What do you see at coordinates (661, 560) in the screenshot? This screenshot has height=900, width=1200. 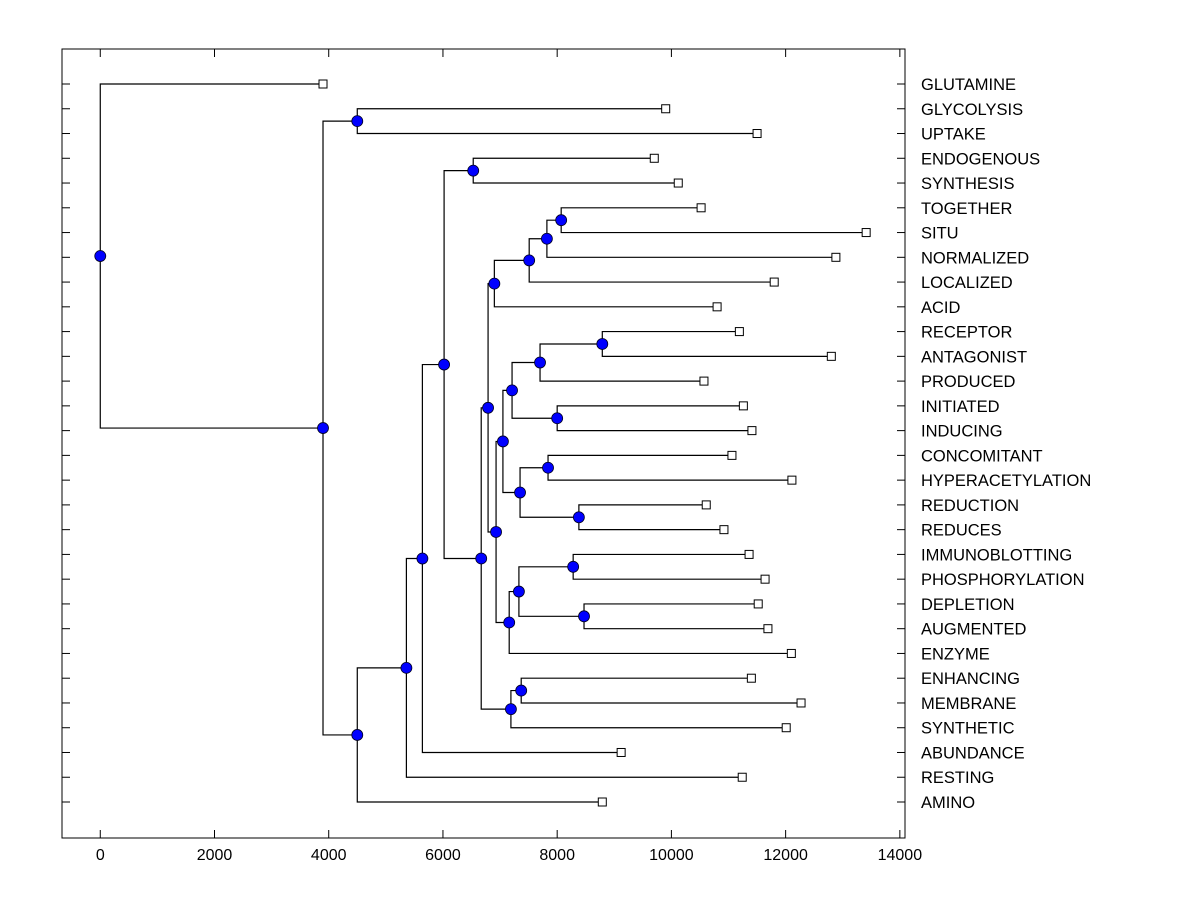 I see `branch-NY-L19` at bounding box center [661, 560].